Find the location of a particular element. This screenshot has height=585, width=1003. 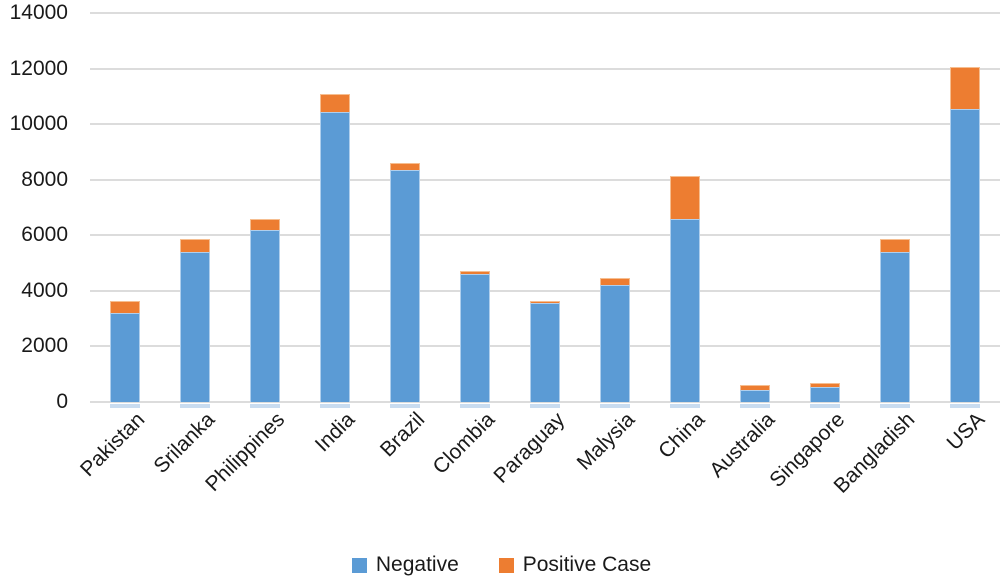

x-axis-tick-label-india: India is located at coordinates (335, 432).